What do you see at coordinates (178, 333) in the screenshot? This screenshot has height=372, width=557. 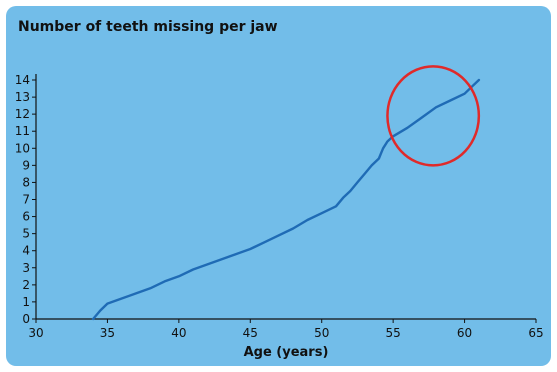 I see `x-tick-label: 40` at bounding box center [178, 333].